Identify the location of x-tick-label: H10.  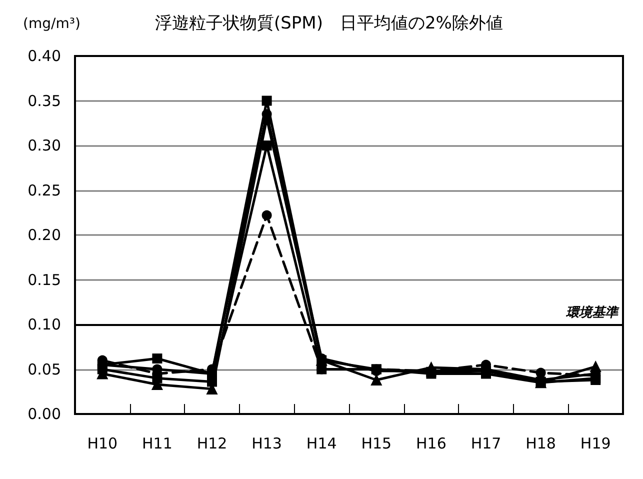
(102, 443).